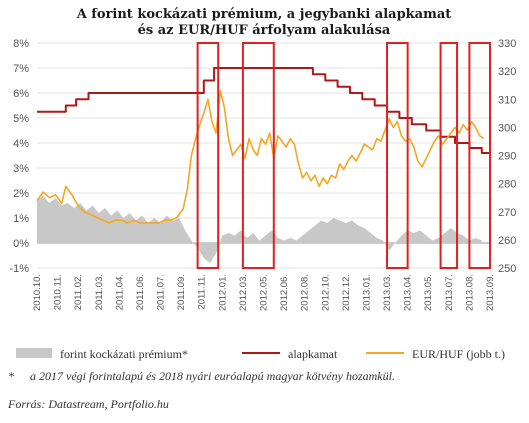 This screenshot has height=423, width=529. What do you see at coordinates (243, 292) in the screenshot?
I see `x-tick-label: 2012.03.` at bounding box center [243, 292].